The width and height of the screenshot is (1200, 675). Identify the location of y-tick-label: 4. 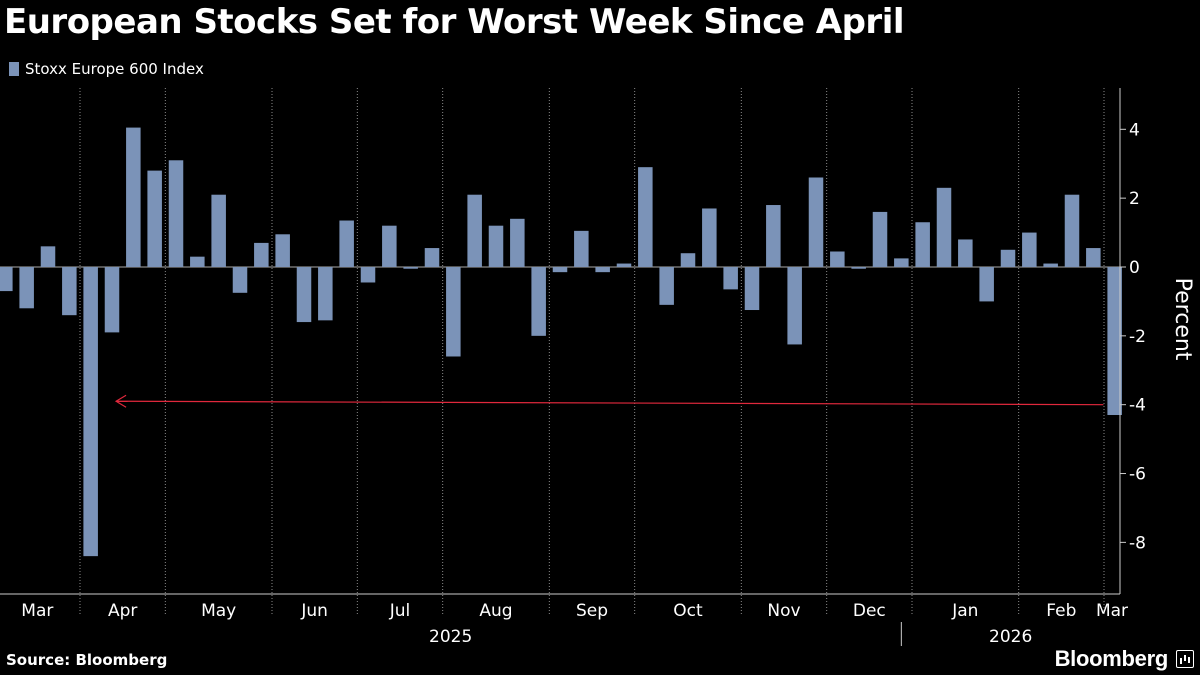
(1134, 130).